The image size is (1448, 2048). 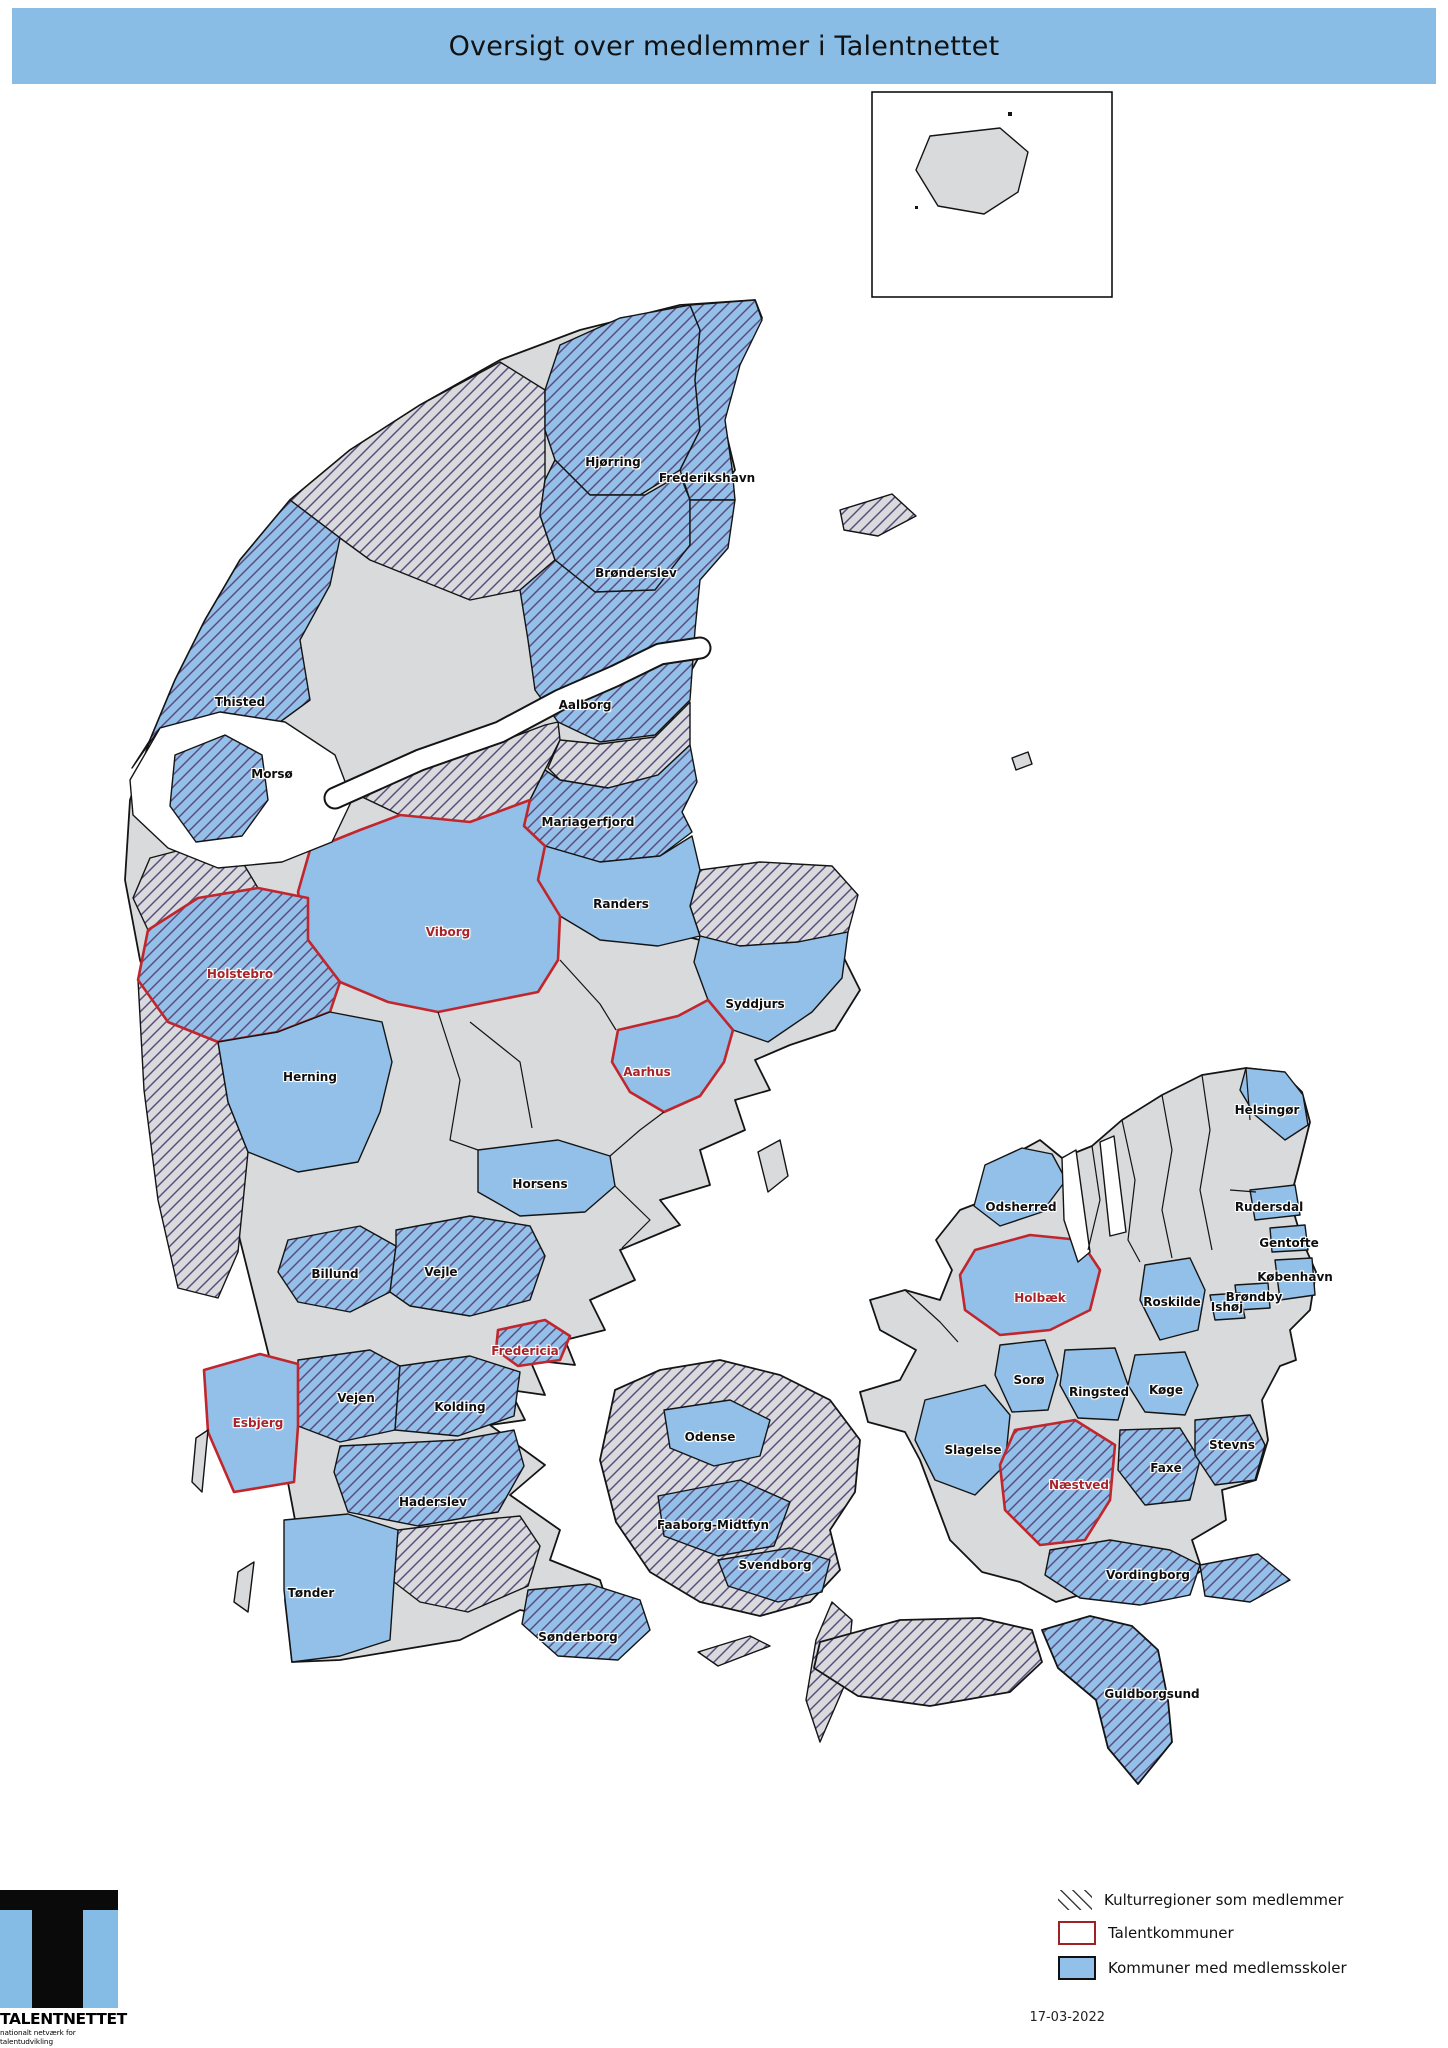 I want to click on legend-label: Kommuner med medlemsskoler, so click(x=1227, y=1968).